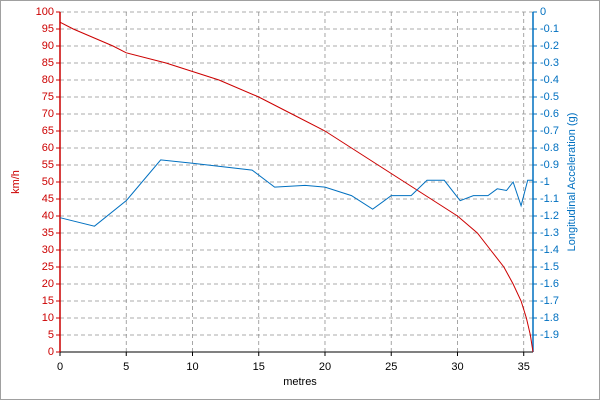 The image size is (600, 400). What do you see at coordinates (48, 29) in the screenshot?
I see `y-tick-label: 95` at bounding box center [48, 29].